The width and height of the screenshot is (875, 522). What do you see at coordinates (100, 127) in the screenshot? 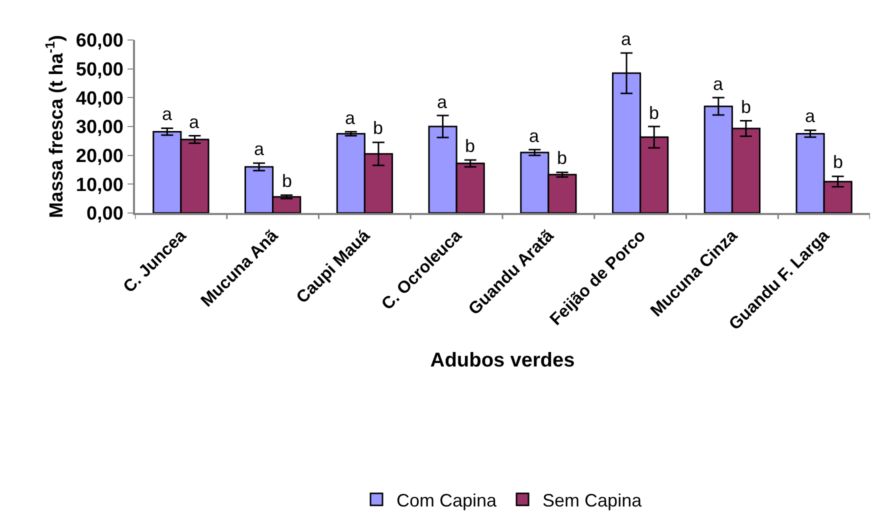
I see `y-tick-label: 30,00` at bounding box center [100, 127].